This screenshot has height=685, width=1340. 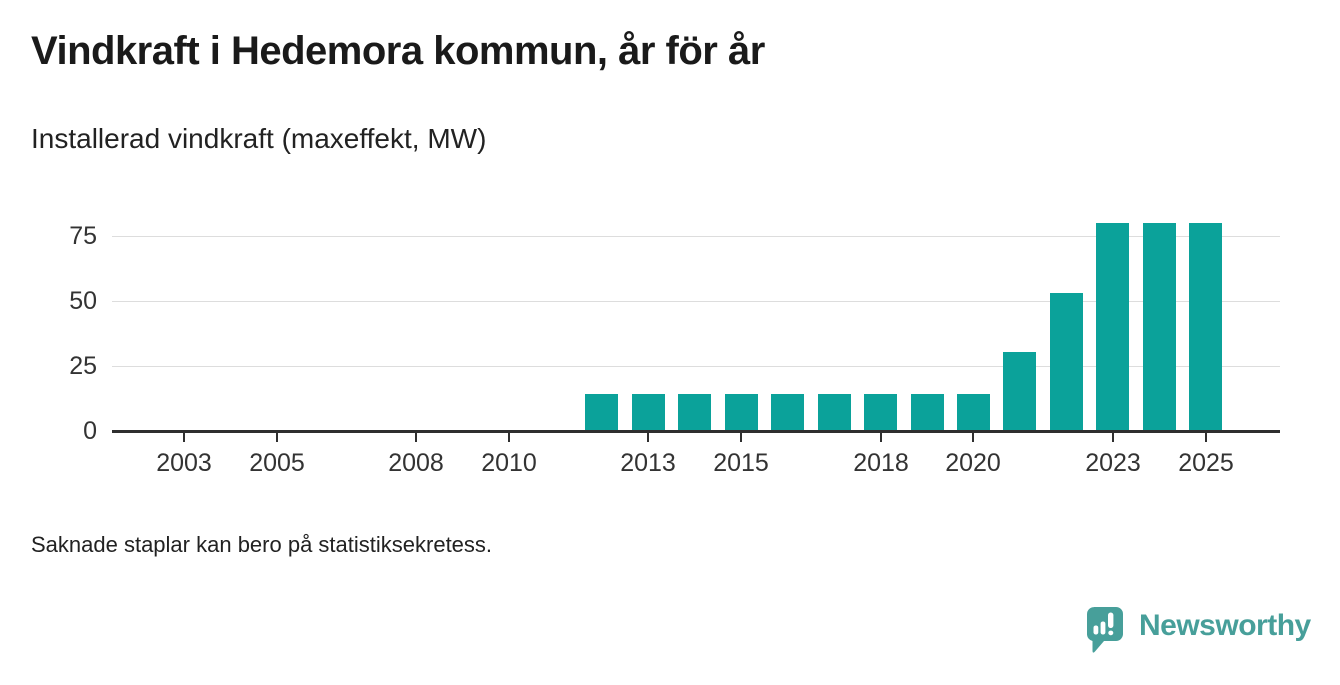 I want to click on logo-bar-medium, so click(x=1103, y=628).